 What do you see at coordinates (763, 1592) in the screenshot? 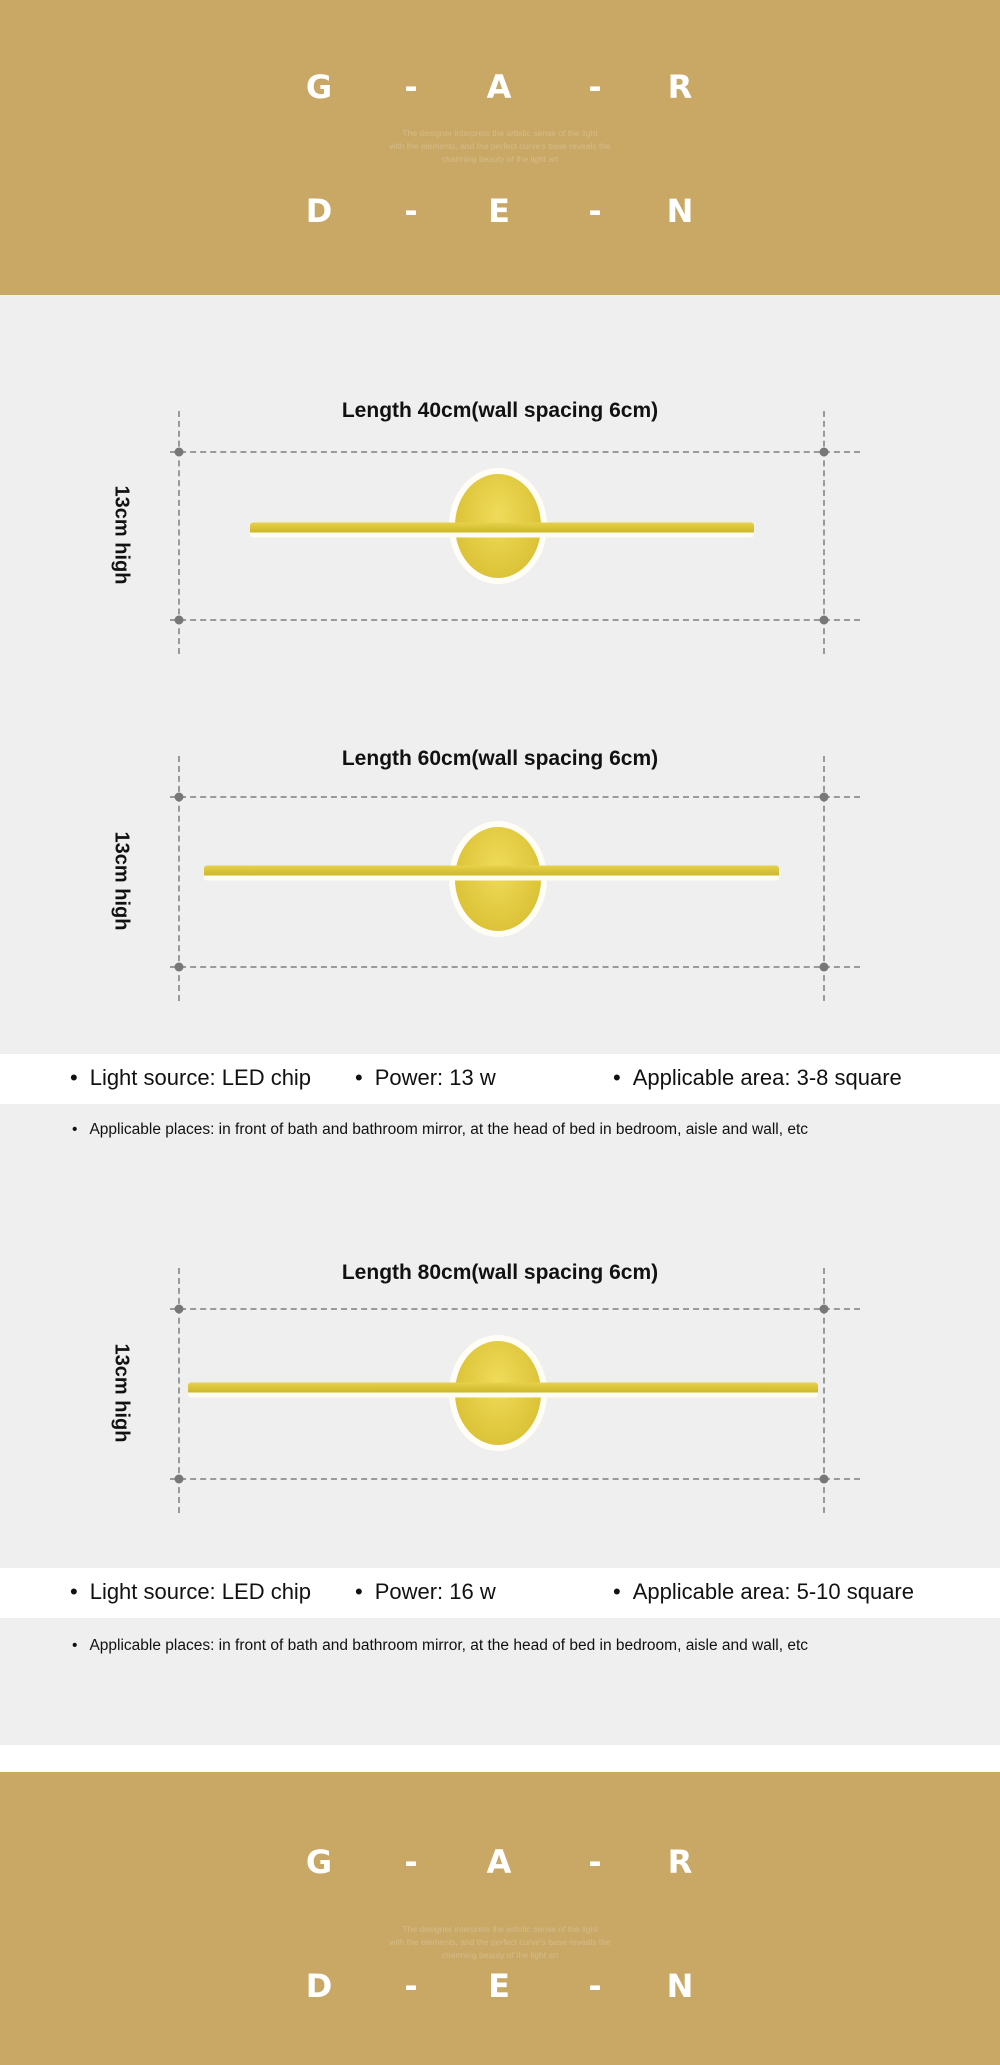
I see `spec-area: Applicable area: 5-10 square` at bounding box center [763, 1592].